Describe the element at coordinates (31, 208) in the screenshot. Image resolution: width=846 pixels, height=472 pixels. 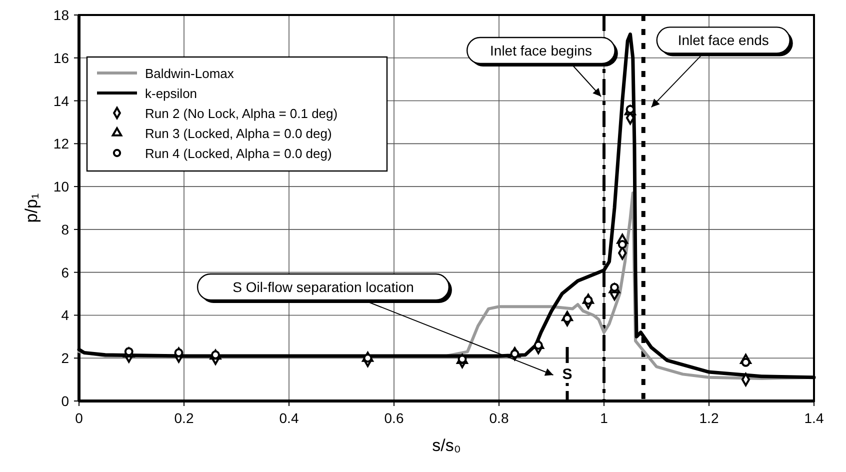
I see `y-axis-title: p/p₁` at that location.